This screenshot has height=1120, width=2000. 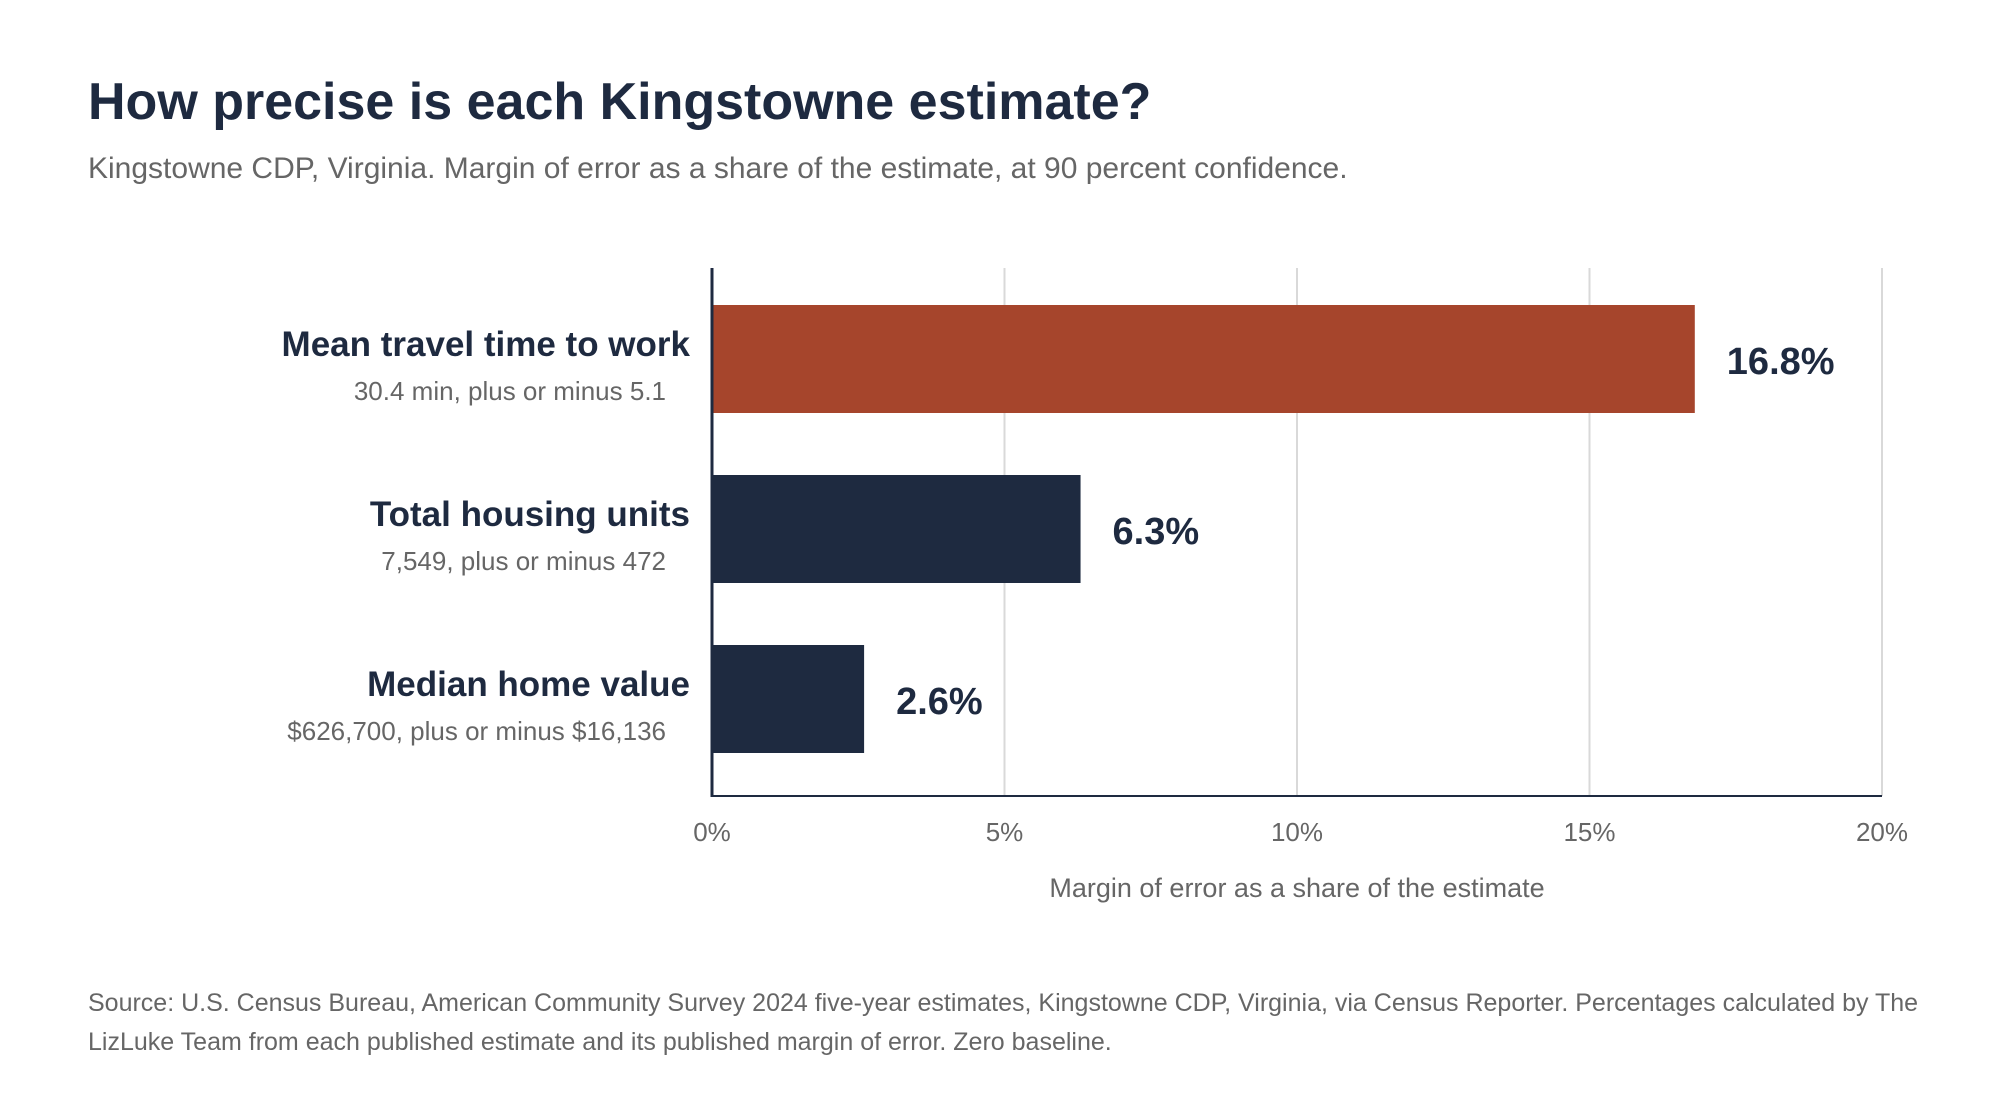 I want to click on category-sublabel: $626,700, plus or minus $16,136, so click(x=476, y=731).